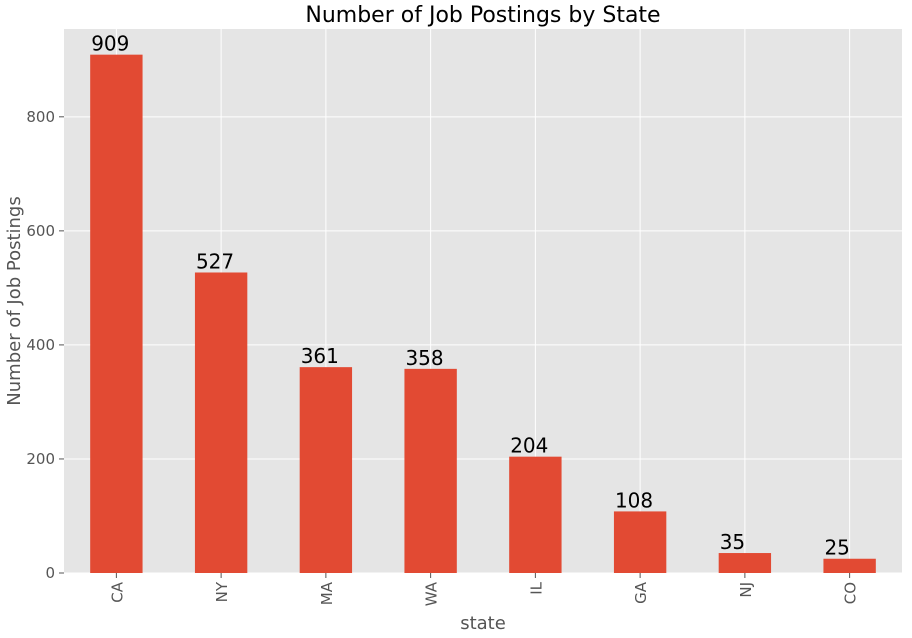  What do you see at coordinates (40, 345) in the screenshot?
I see `y-tick-label: 400` at bounding box center [40, 345].